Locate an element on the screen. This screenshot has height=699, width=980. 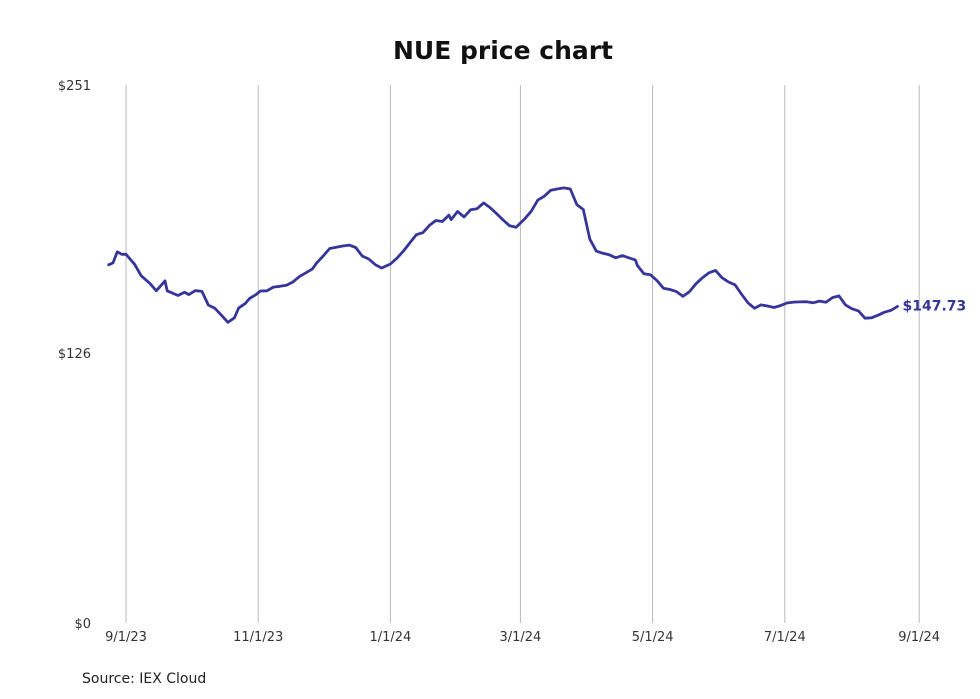
x-tick-label: 11/1/23 is located at coordinates (258, 637).